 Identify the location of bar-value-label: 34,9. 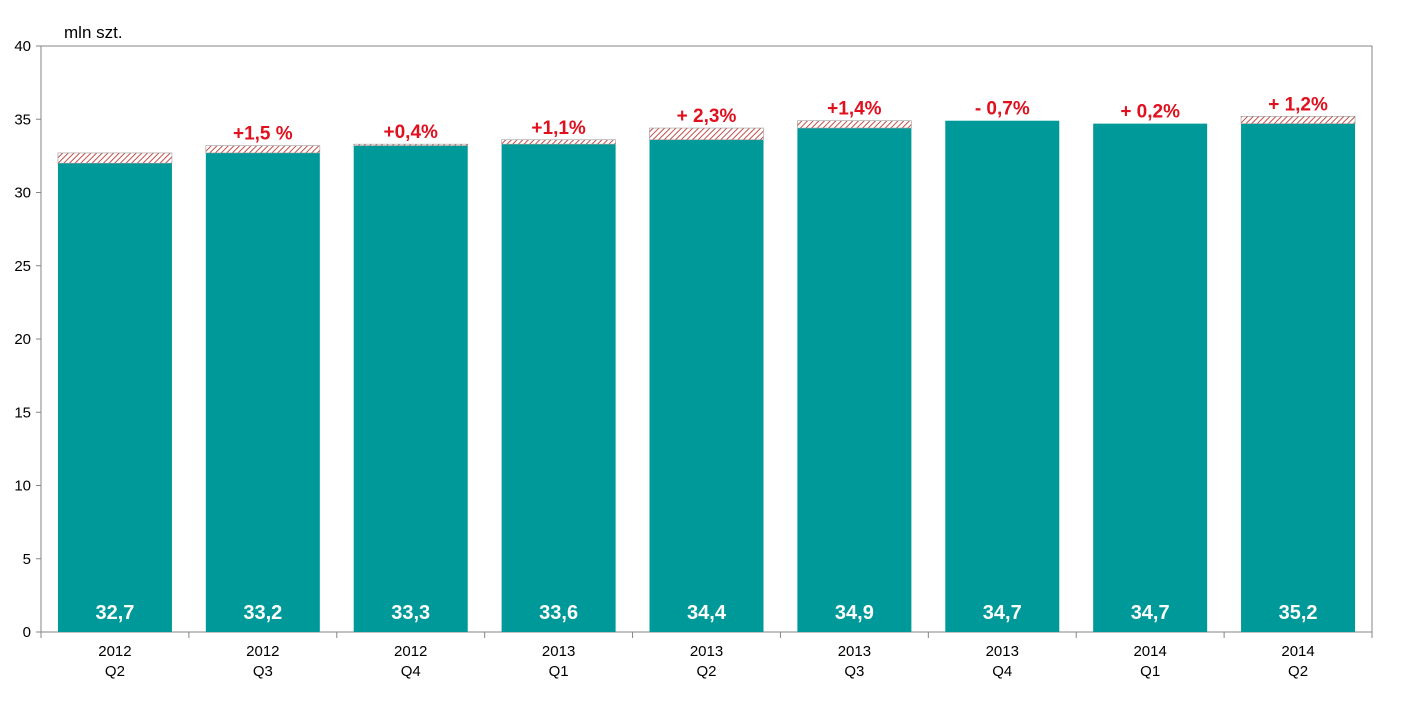
(854, 613).